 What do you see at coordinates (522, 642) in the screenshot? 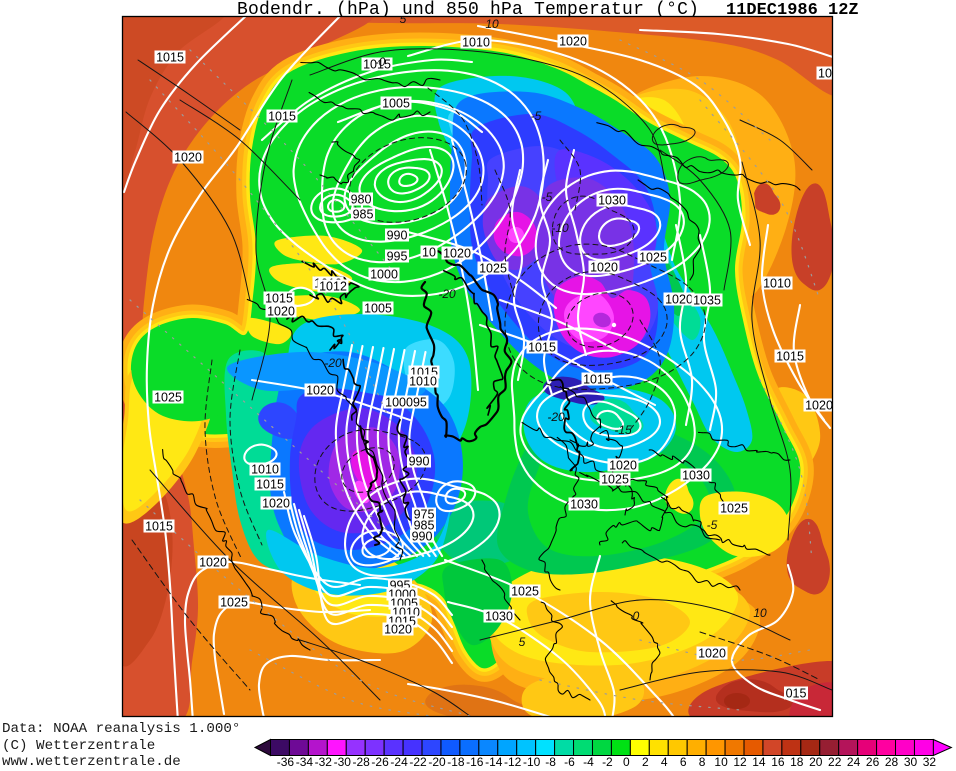
I see `svg-text: 5` at bounding box center [522, 642].